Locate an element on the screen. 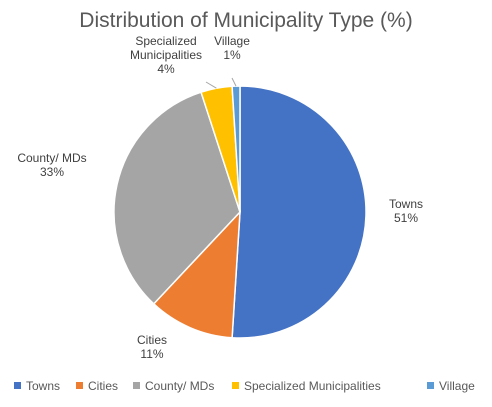 The width and height of the screenshot is (492, 407). leader-line-village is located at coordinates (234, 82).